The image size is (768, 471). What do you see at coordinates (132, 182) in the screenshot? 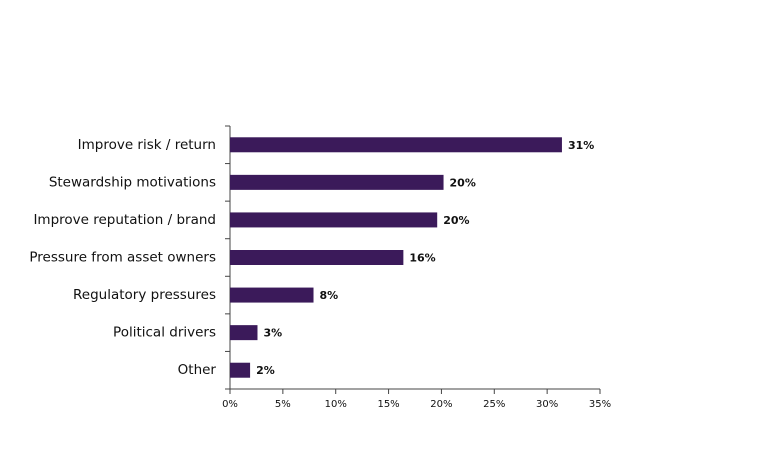
I see `y-tick-label: Stewardship motivations` at bounding box center [132, 182].